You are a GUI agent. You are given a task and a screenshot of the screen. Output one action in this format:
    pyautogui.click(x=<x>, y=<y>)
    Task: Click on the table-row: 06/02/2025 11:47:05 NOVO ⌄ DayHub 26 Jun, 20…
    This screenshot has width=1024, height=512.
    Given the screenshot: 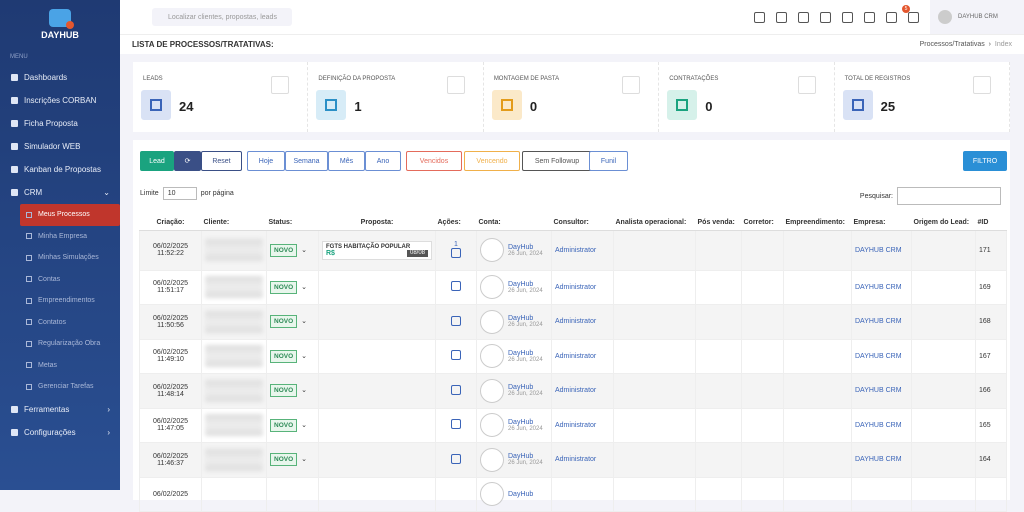 What is the action you would take?
    pyautogui.click(x=573, y=425)
    